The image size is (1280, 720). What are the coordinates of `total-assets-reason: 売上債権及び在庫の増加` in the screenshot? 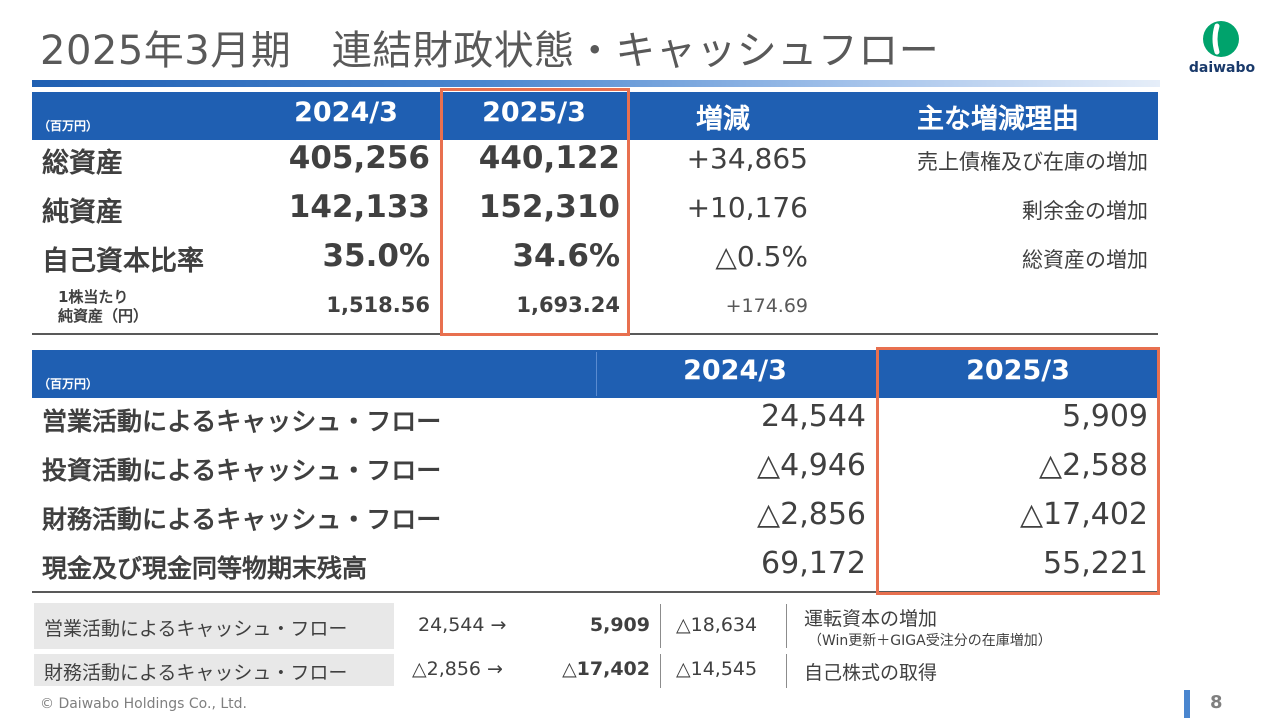 It's located at (1032, 162).